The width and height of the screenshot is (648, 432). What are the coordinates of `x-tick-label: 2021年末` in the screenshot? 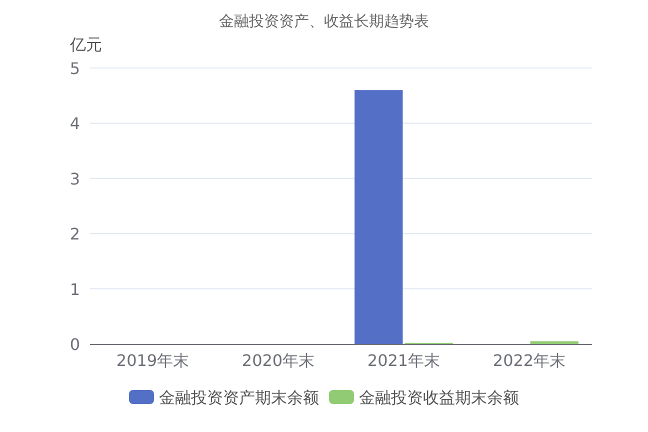 It's located at (403, 360).